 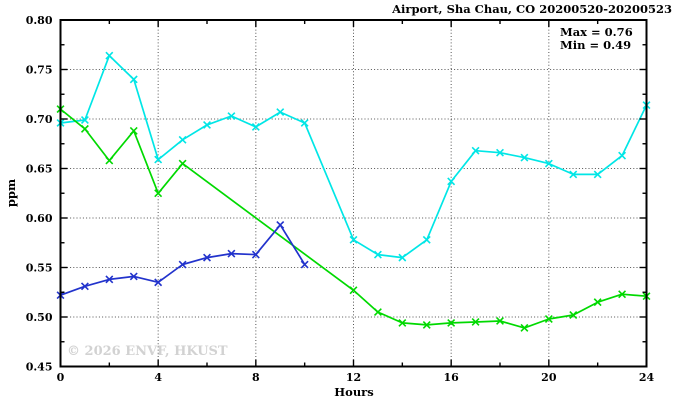 I want to click on legend-max-value: Max = 0.76, so click(x=596, y=32).